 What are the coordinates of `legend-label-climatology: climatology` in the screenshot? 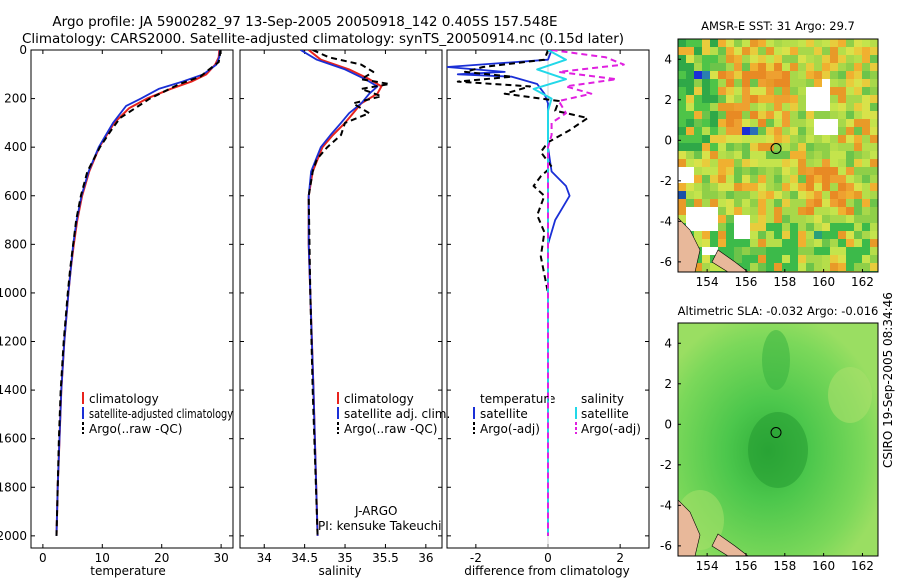 It's located at (379, 399).